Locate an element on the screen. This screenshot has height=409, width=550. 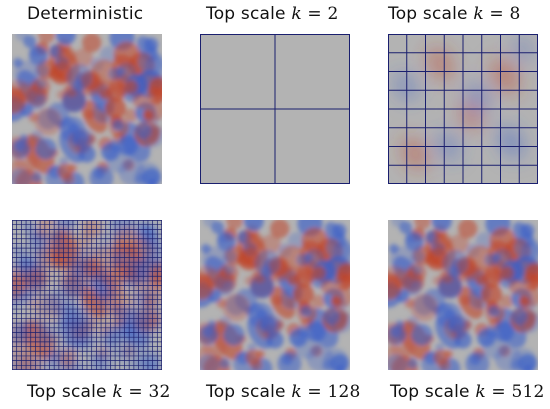
field-blobs is located at coordinates (463, 295).